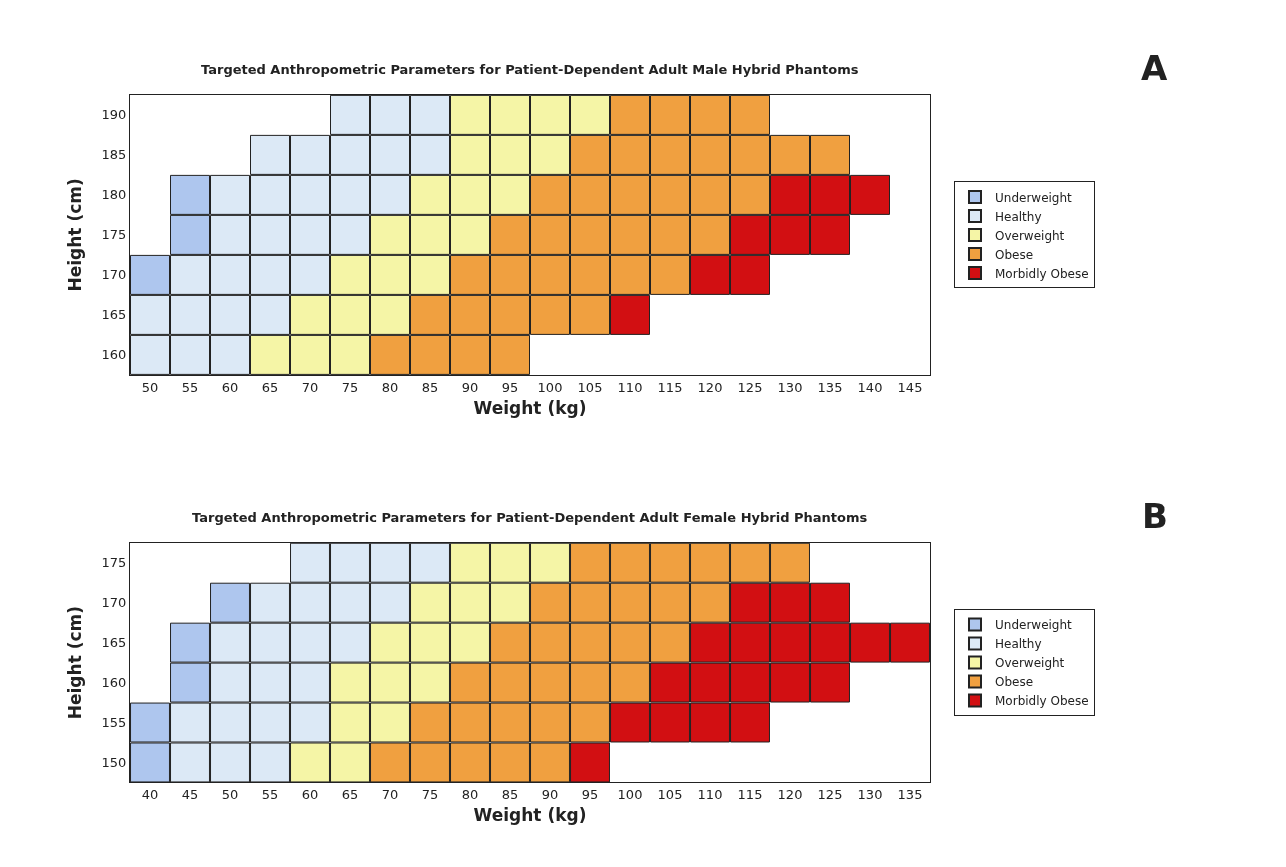  What do you see at coordinates (114, 275) in the screenshot?
I see `y-tick-label: 170` at bounding box center [114, 275].